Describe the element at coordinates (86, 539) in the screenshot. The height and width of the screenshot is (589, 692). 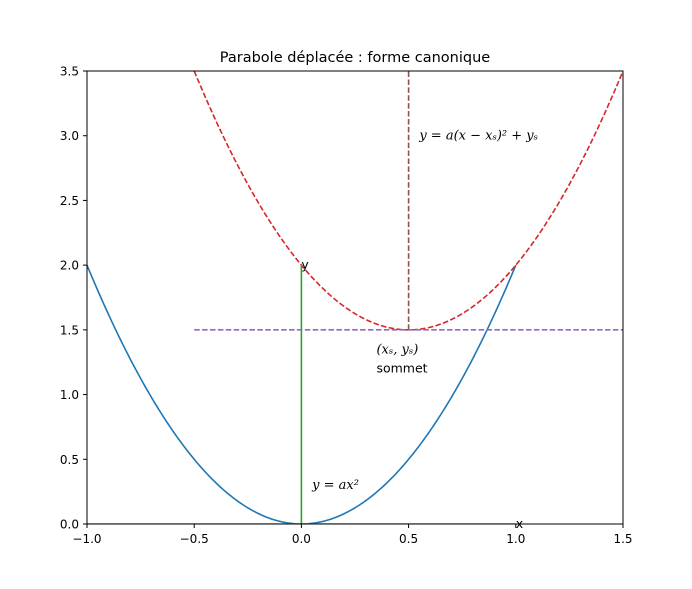
I see `x-tick-label: −1.0` at that location.